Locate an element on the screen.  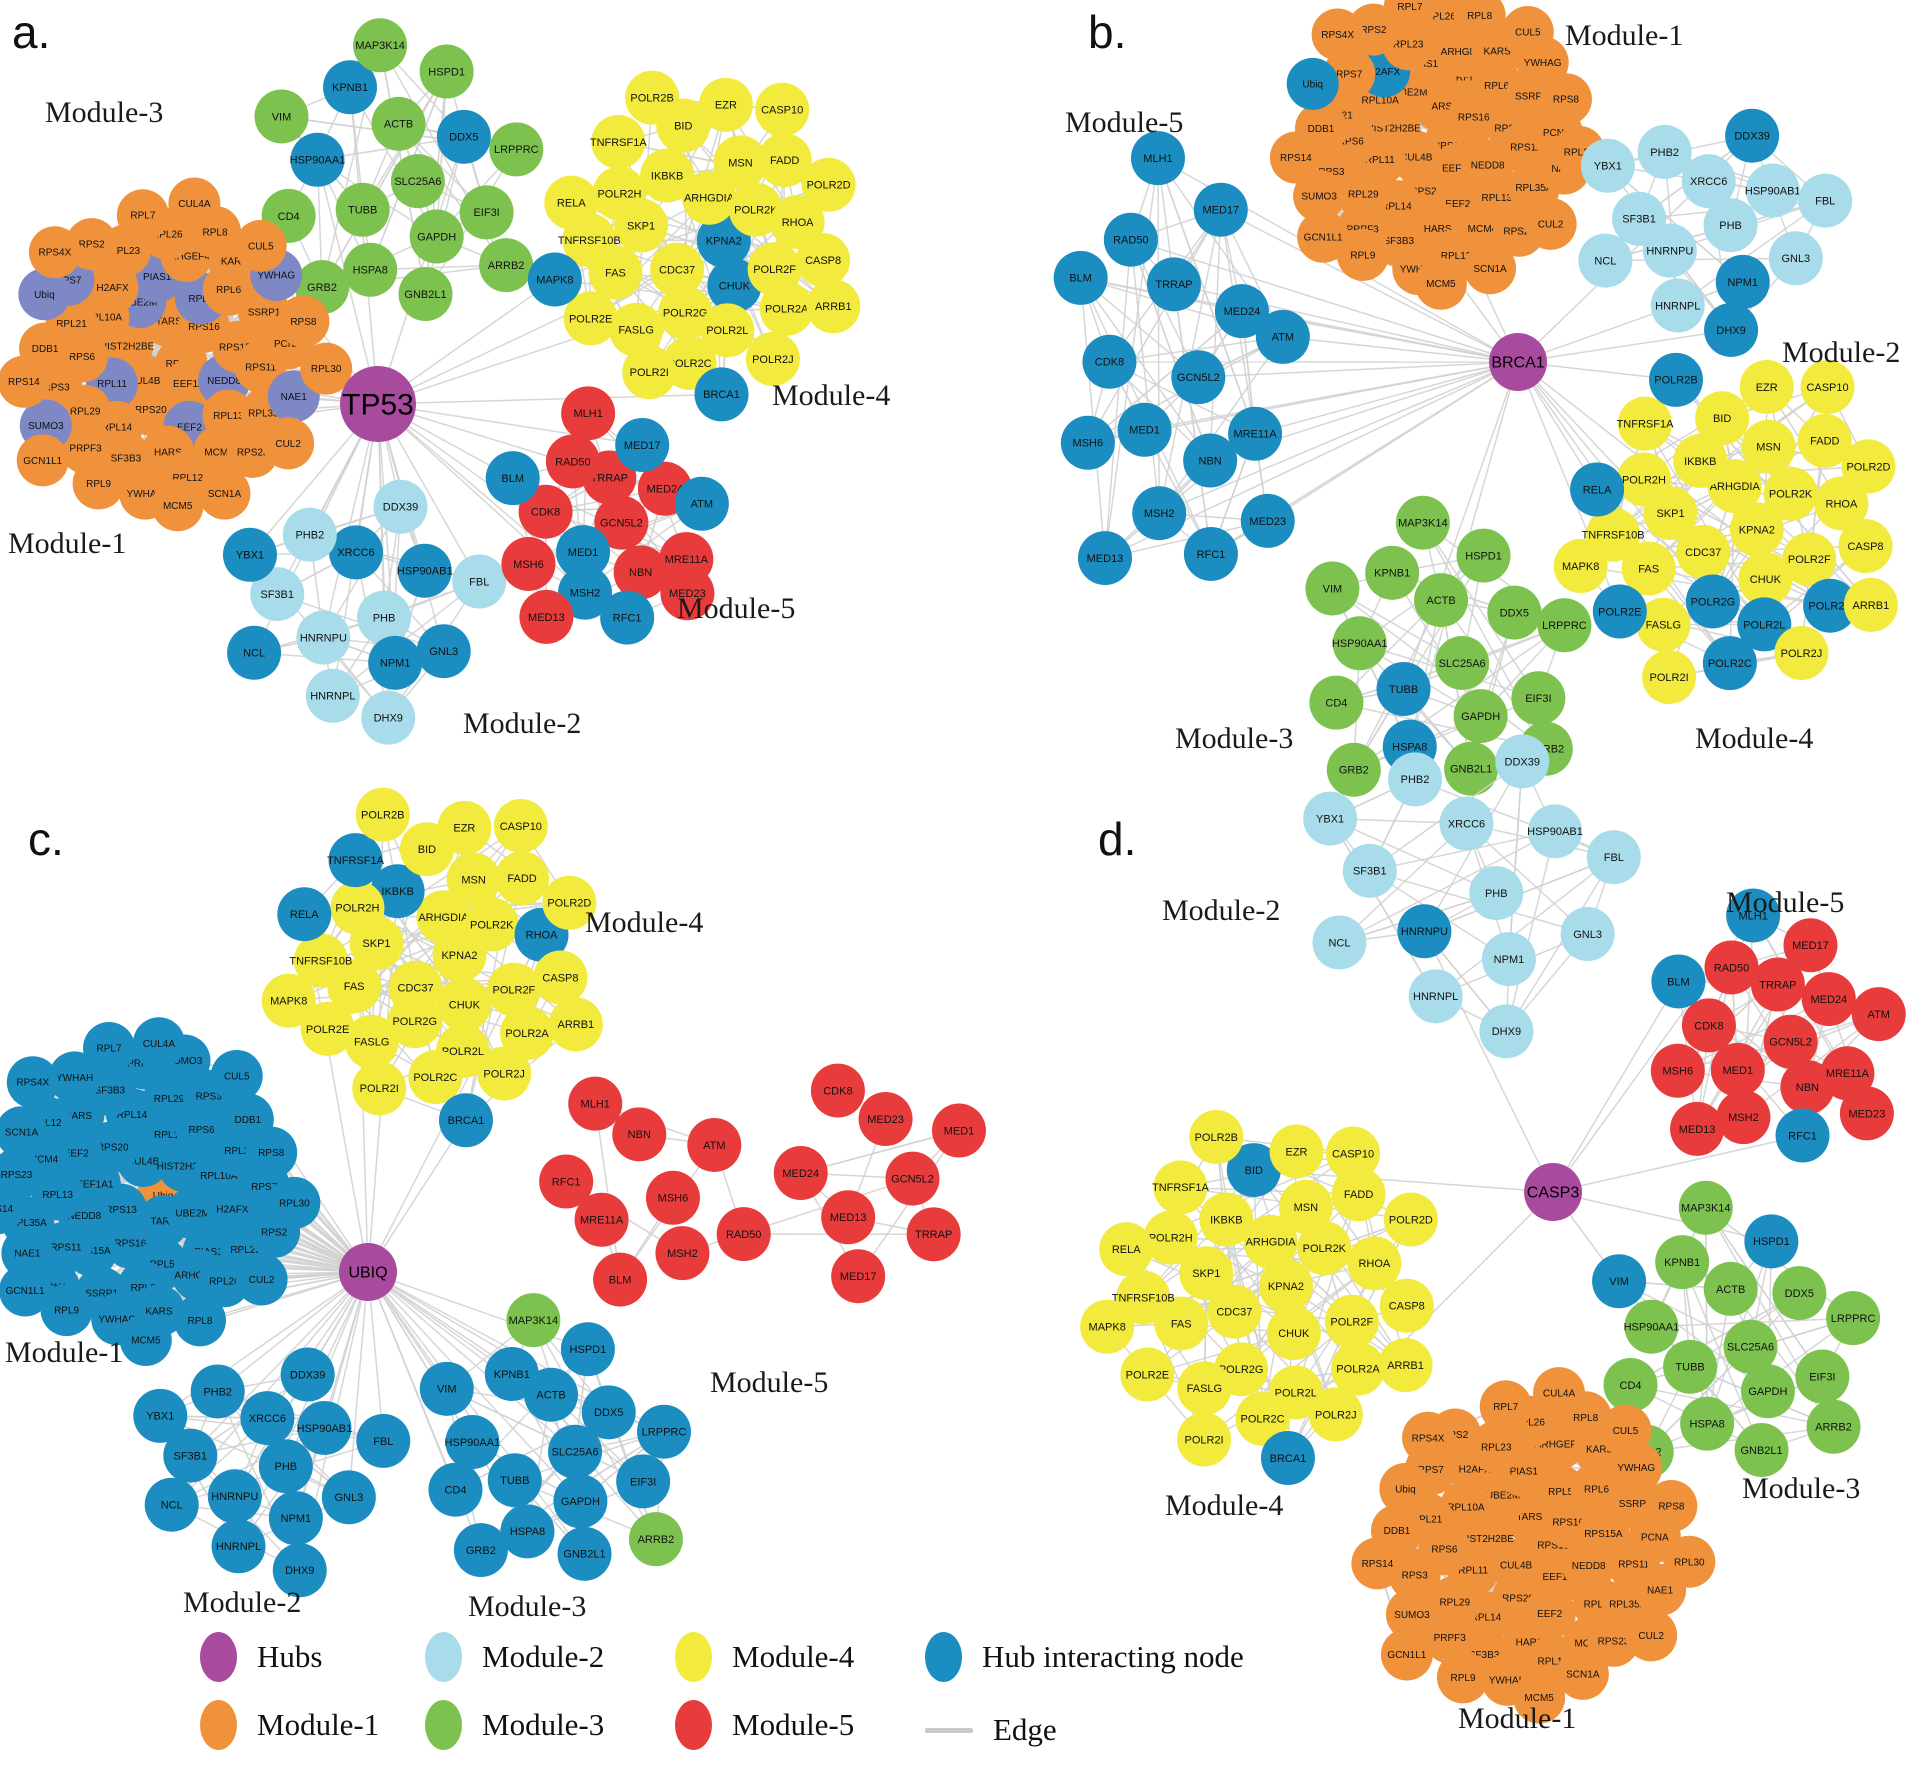
module-label: Module-3 is located at coordinates (104, 112).